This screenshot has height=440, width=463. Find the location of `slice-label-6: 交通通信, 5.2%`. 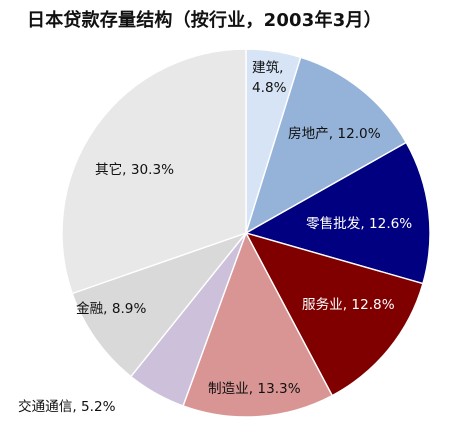

slice-label-6: 交通通信, 5.2% is located at coordinates (67, 406).